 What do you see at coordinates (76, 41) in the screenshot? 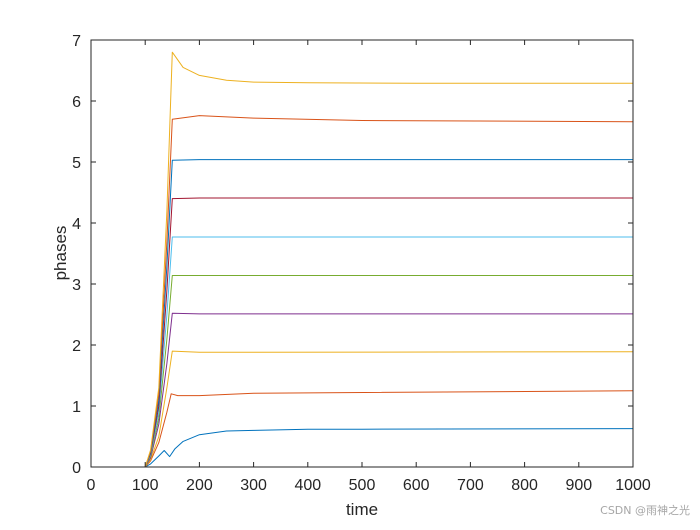
I see `y-tick-label: 7` at bounding box center [76, 41].